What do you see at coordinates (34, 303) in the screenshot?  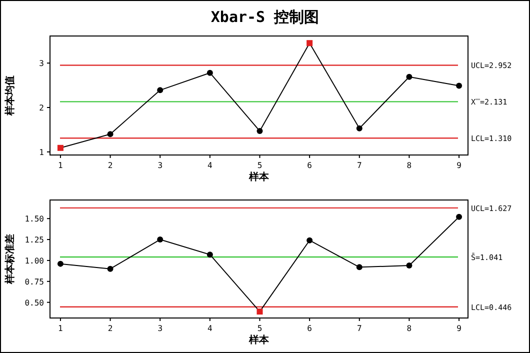 I see `y-tick-label: 0.50` at bounding box center [34, 303].